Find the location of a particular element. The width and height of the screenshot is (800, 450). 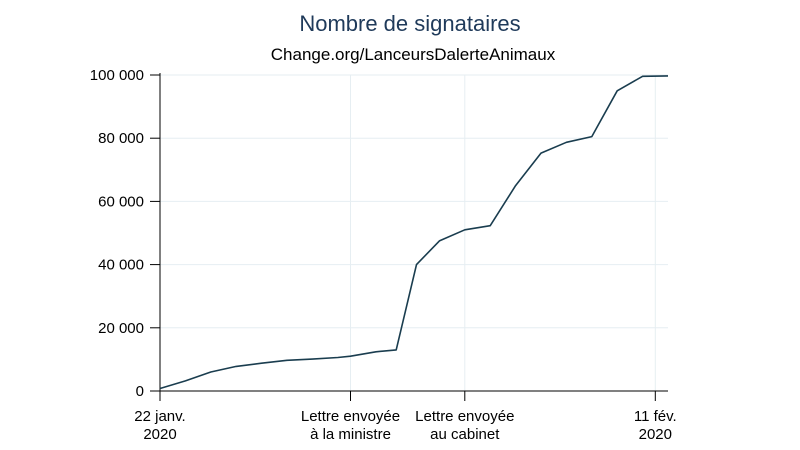

y-tick-label: 100 000 is located at coordinates (117, 75).